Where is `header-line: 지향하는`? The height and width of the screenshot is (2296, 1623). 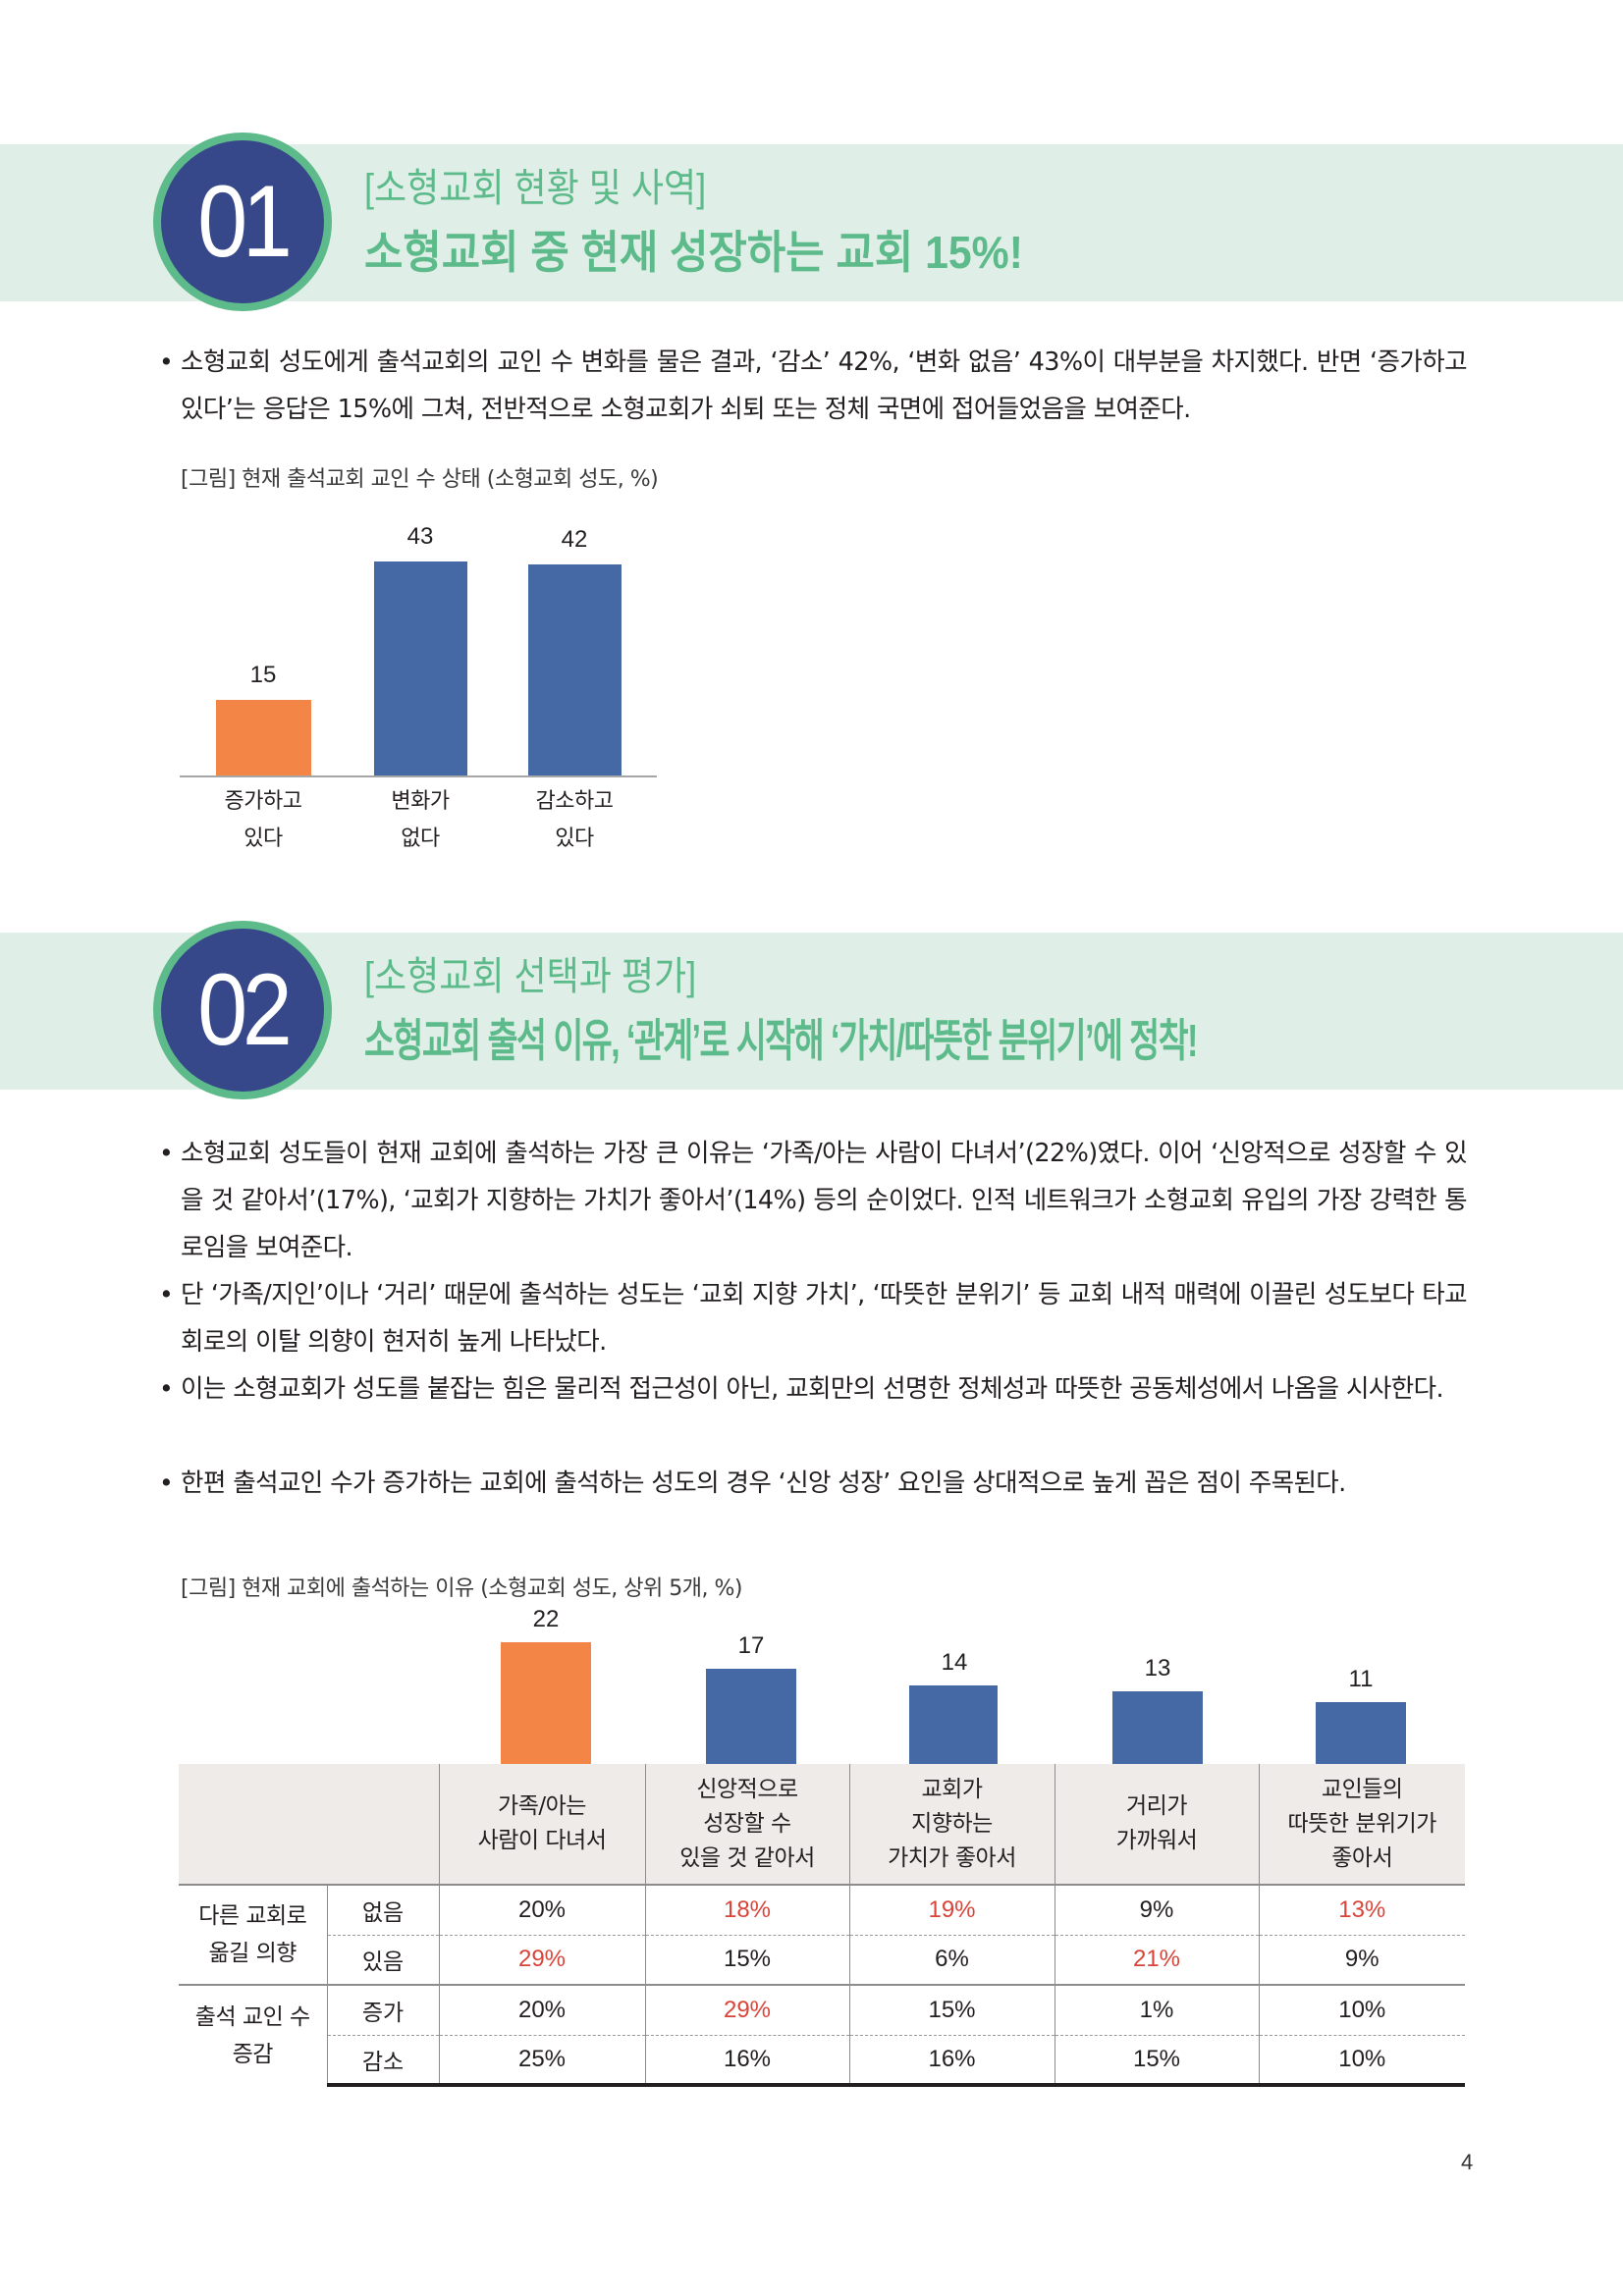 header-line: 지향하는 is located at coordinates (952, 1824).